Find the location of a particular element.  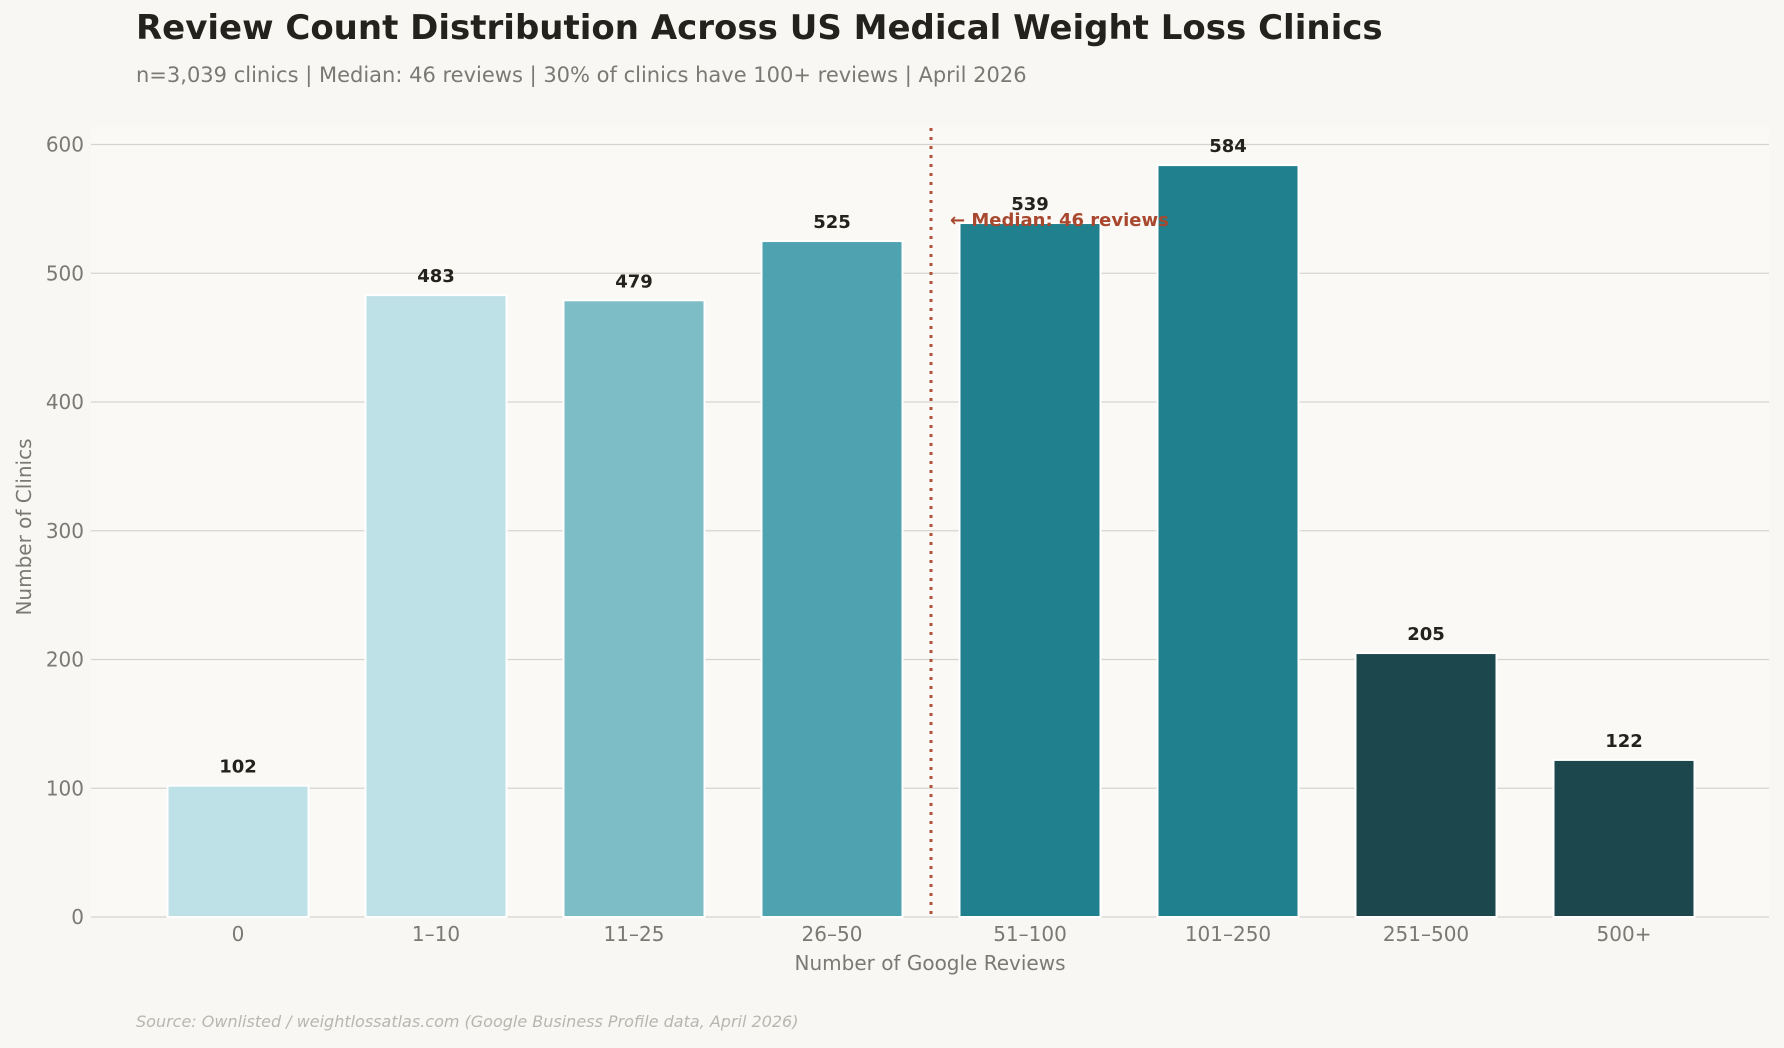

median-label: ← Median: 46 reviews is located at coordinates (1059, 220).